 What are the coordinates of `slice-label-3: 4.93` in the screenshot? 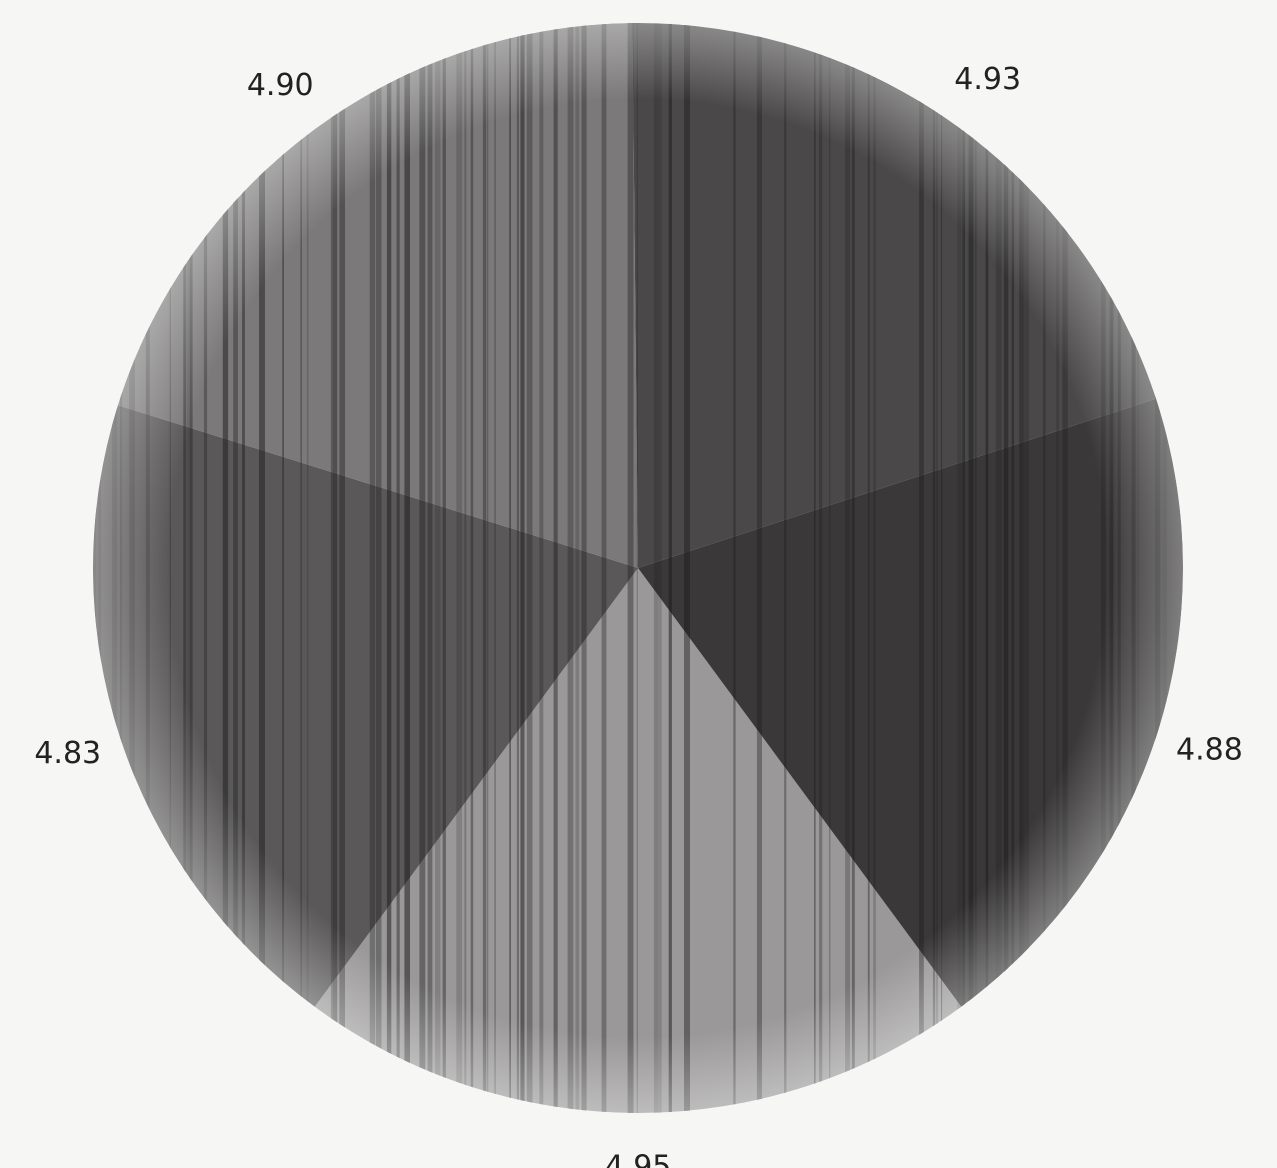 It's located at (987, 79).